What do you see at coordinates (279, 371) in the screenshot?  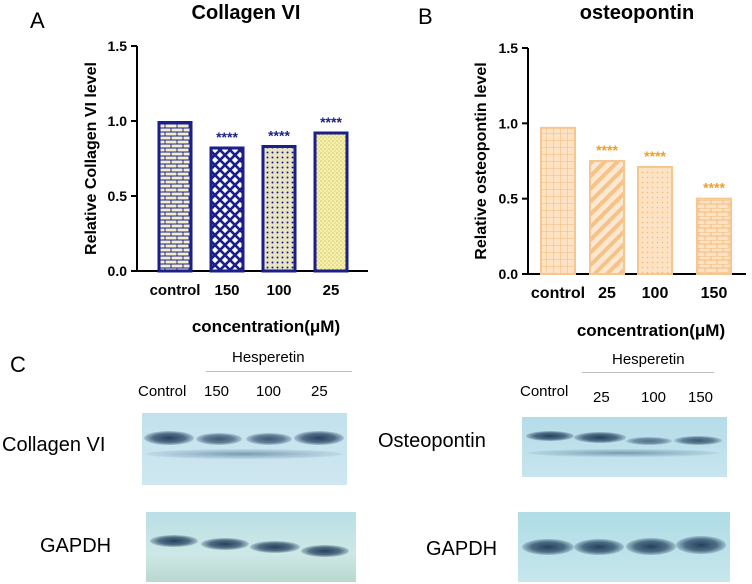 I see `treatment-line-left` at bounding box center [279, 371].